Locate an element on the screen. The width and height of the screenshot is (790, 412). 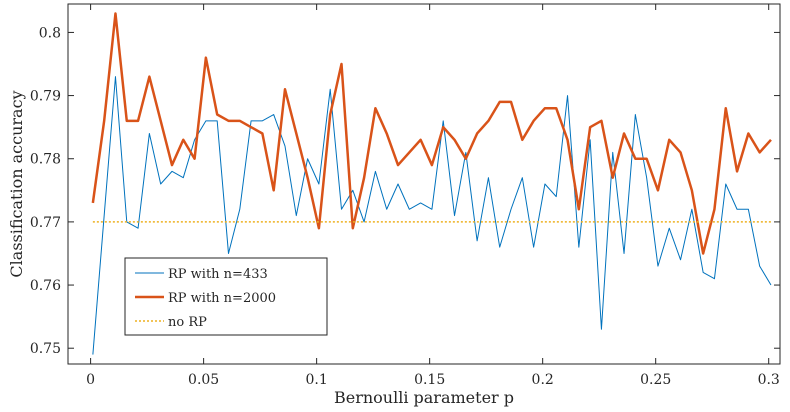
x-tick-label: 0 is located at coordinates (90, 380).